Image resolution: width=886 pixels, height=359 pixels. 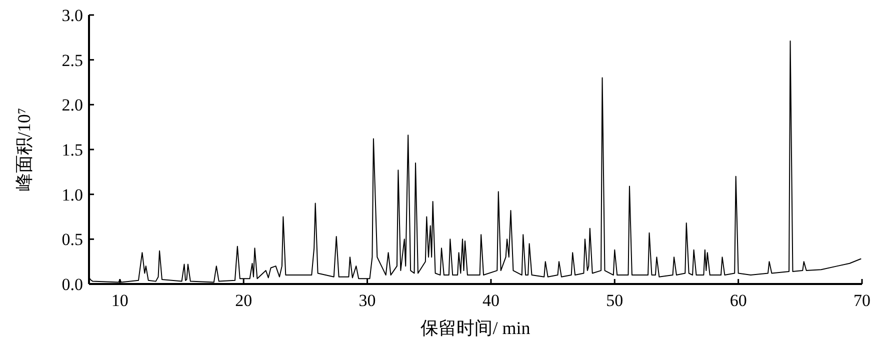 What do you see at coordinates (72, 284) in the screenshot?
I see `y-tick-label: 0.0` at bounding box center [72, 284].